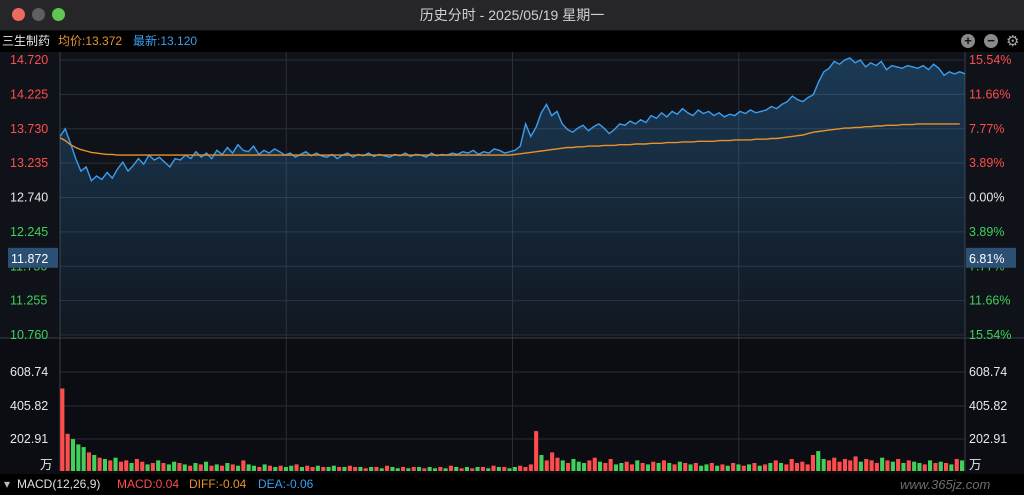  I want to click on volume-unit-label-right: 万, so click(975, 465).